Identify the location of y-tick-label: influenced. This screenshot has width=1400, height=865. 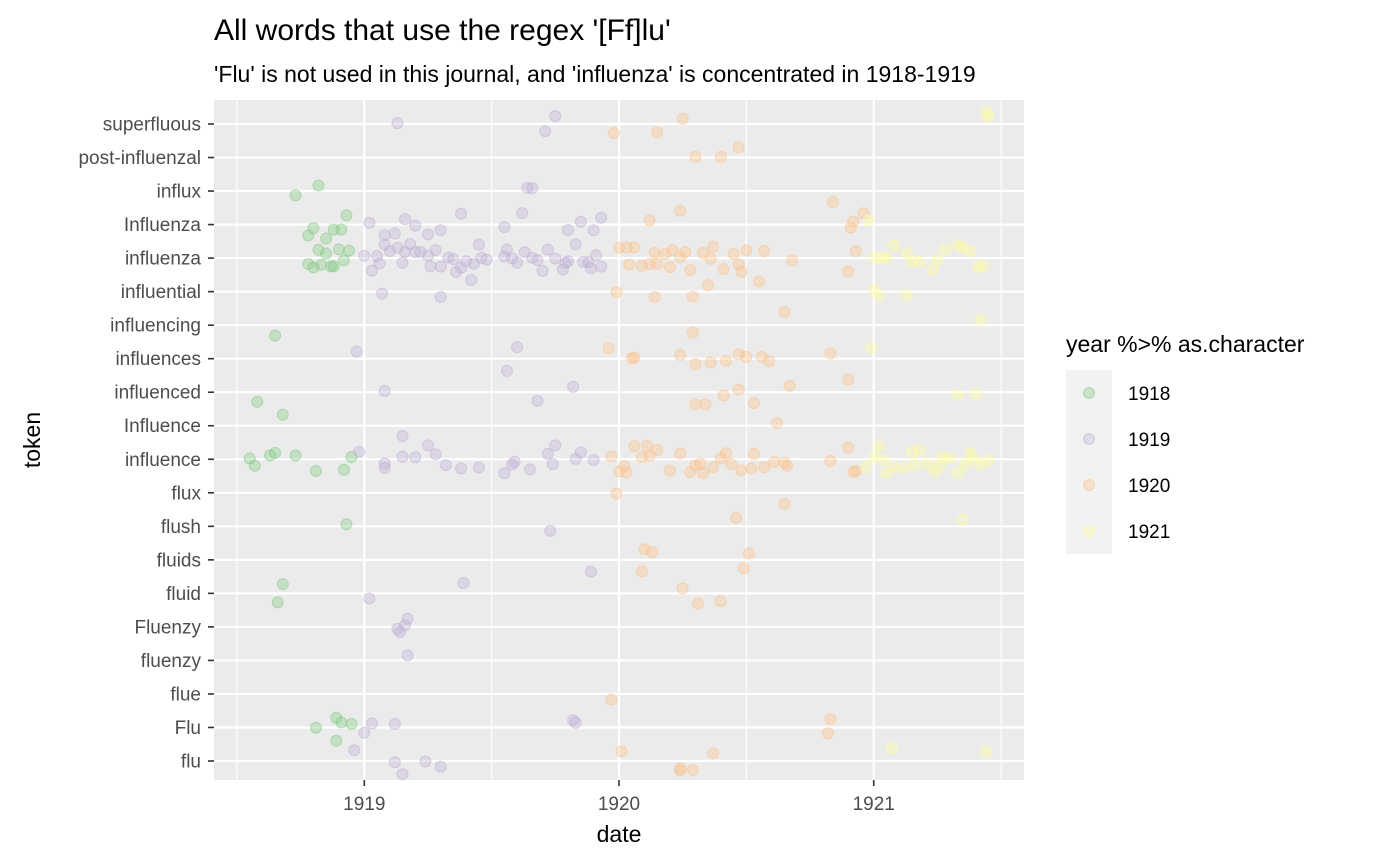
(157, 393).